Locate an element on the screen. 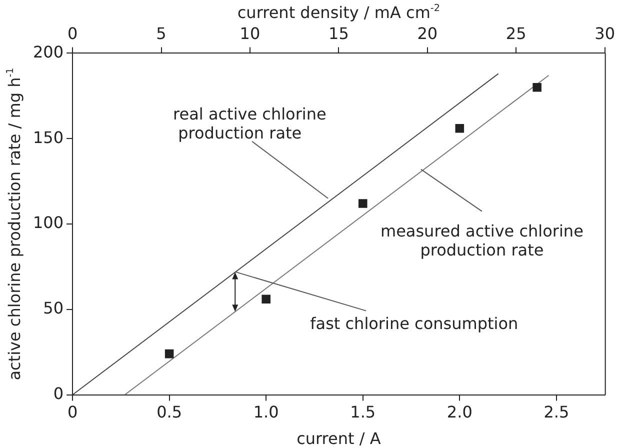 This screenshot has height=448, width=618. x-tick-label: 1.5 is located at coordinates (363, 412).